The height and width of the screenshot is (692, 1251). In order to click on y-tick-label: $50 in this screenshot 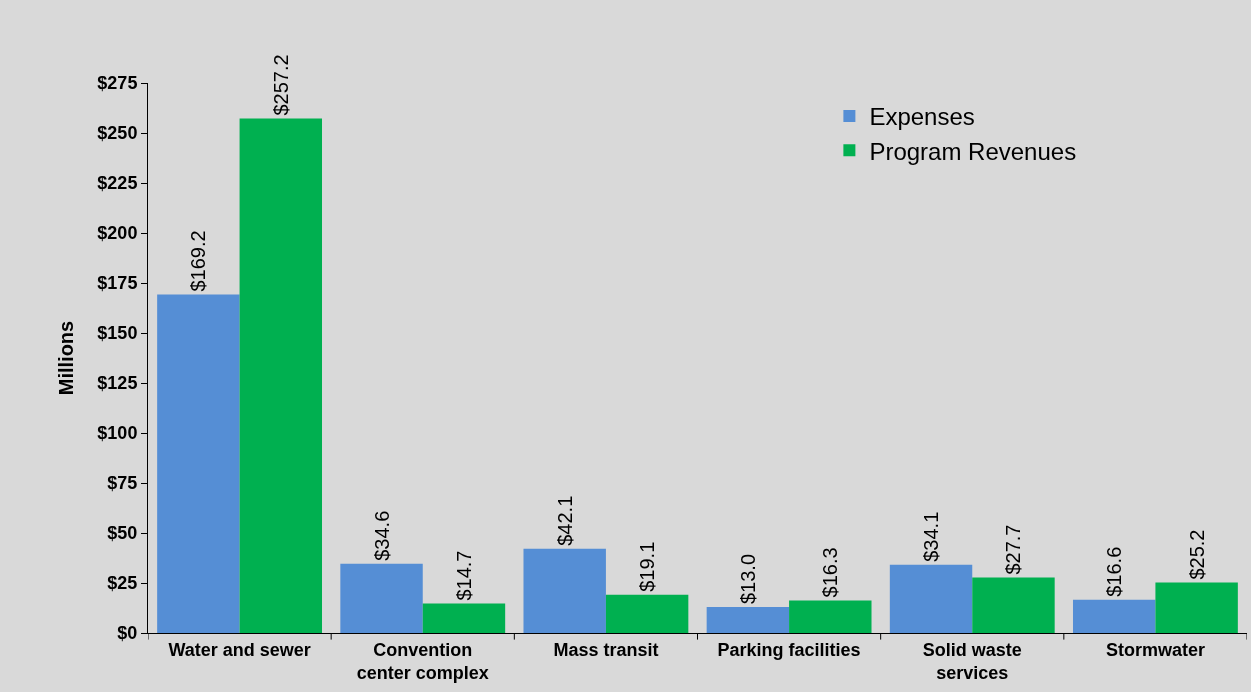, I will do `click(122, 533)`.